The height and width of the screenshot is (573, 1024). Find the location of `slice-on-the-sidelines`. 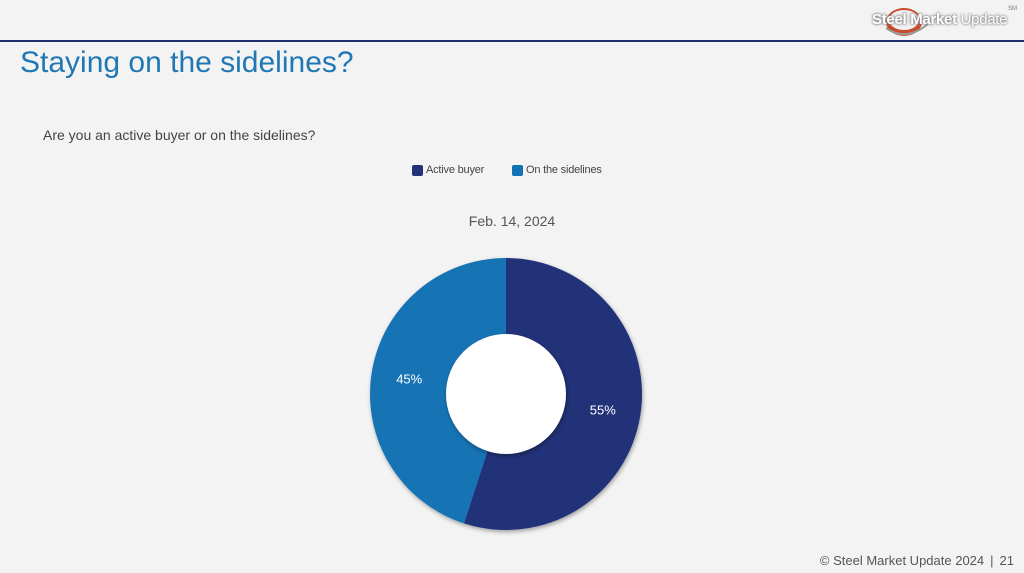

slice-on-the-sidelines is located at coordinates (437, 391).